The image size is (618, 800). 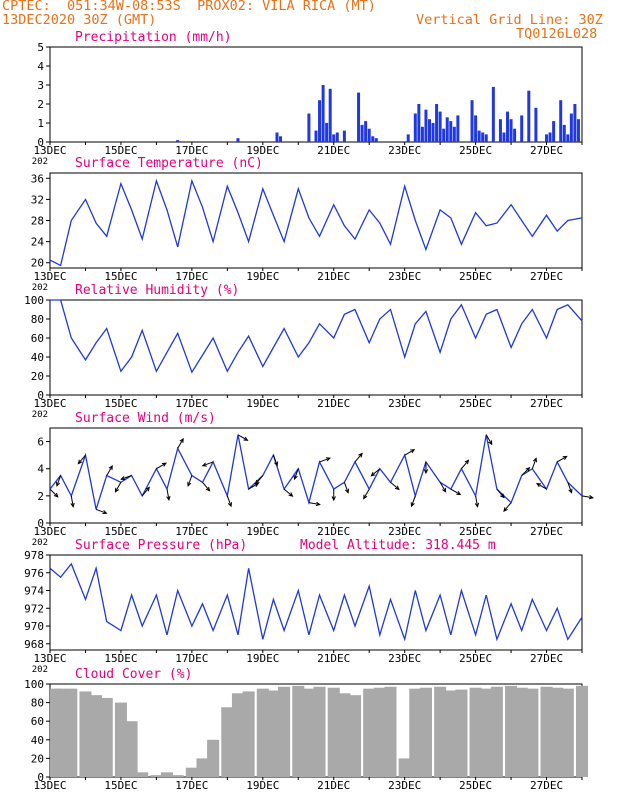 What do you see at coordinates (475, 403) in the screenshot?
I see `x-tick-label: 25DEC` at bounding box center [475, 403].